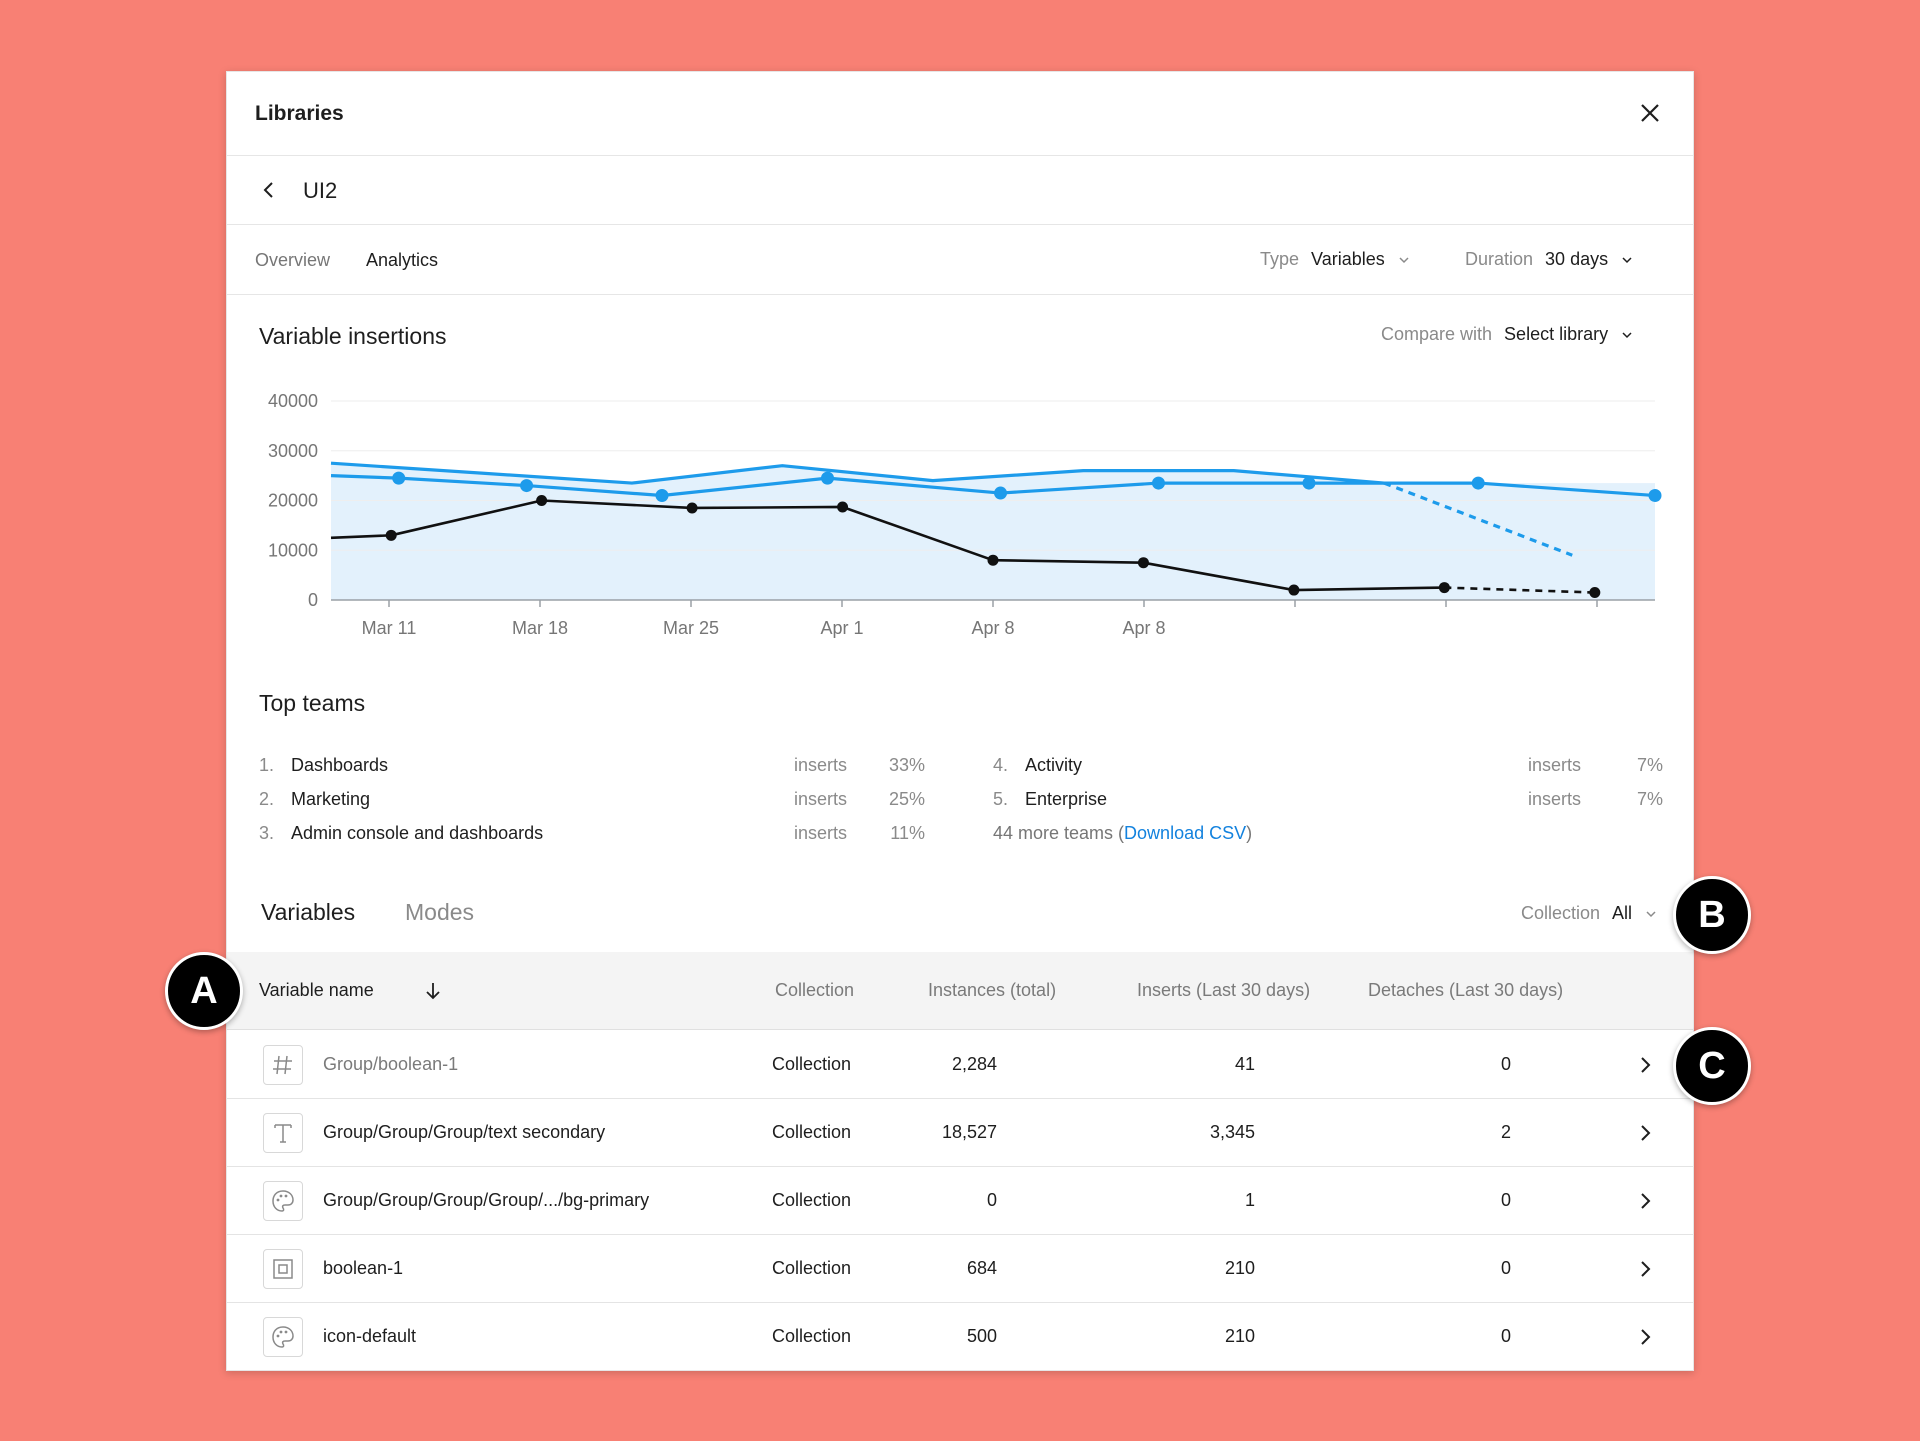  Describe the element at coordinates (981, 1268) in the screenshot. I see `variable-instances: 684` at that location.